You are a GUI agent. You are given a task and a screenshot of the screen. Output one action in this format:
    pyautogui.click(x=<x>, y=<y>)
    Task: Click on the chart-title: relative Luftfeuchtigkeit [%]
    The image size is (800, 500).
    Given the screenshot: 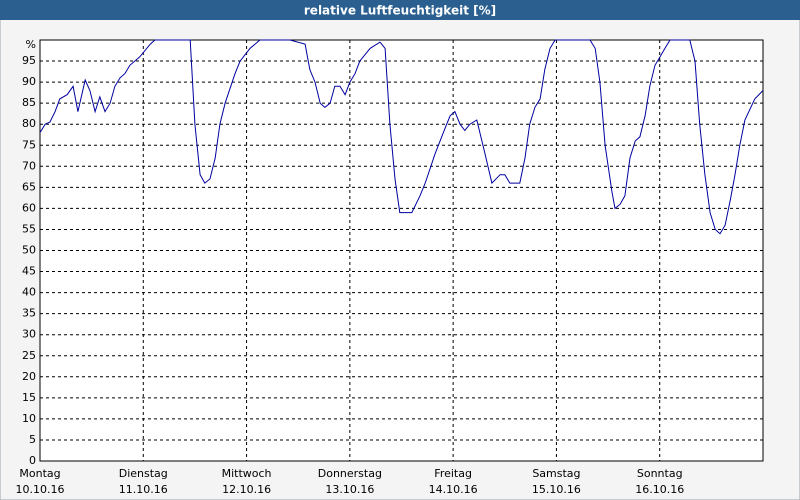 What is the action you would take?
    pyautogui.click(x=400, y=11)
    